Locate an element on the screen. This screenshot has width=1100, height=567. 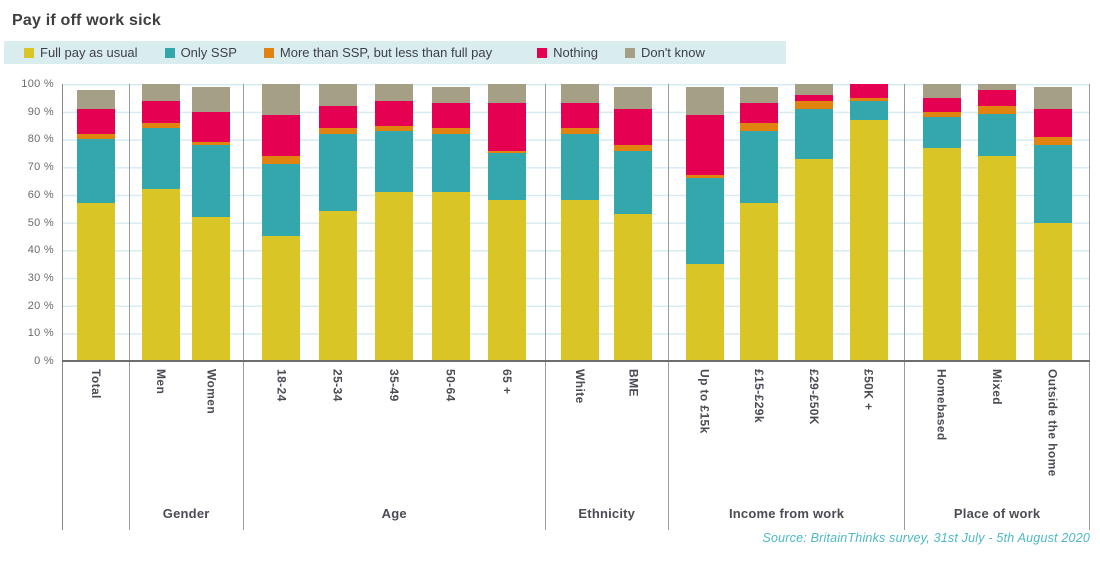
category-label: £50K + is located at coordinates (868, 390).